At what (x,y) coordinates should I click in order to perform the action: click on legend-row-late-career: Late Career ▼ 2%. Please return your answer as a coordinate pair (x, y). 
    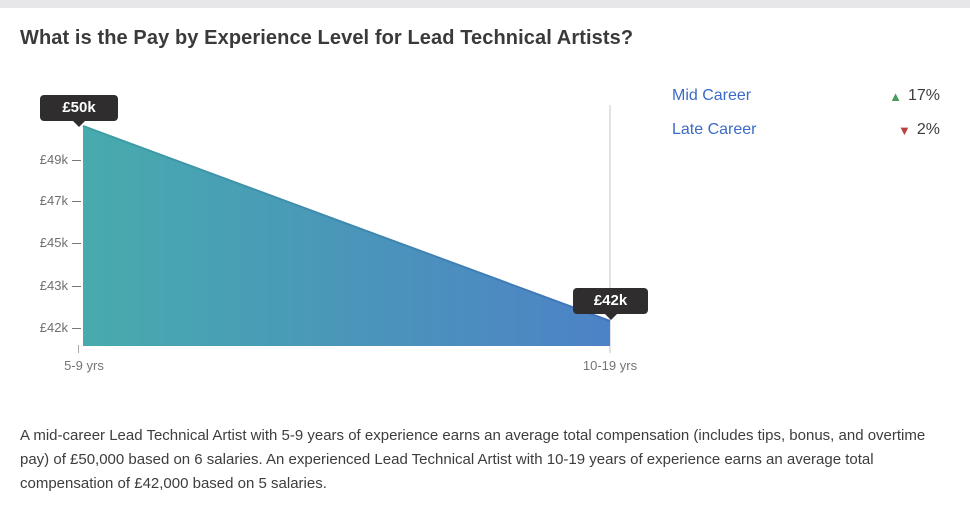
    Looking at the image, I should click on (806, 130).